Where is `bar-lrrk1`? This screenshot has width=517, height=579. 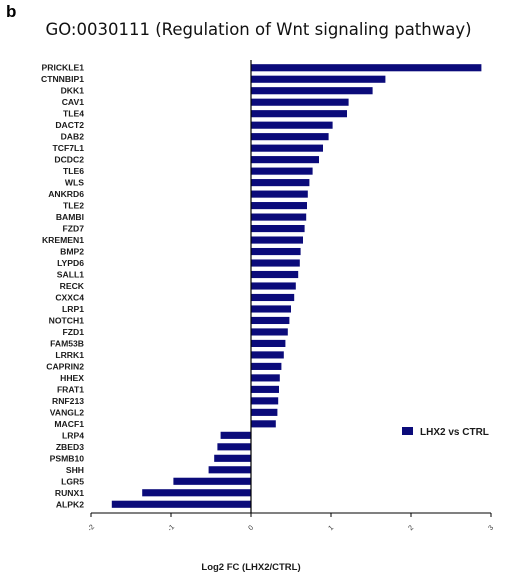 bar-lrrk1 is located at coordinates (267, 355).